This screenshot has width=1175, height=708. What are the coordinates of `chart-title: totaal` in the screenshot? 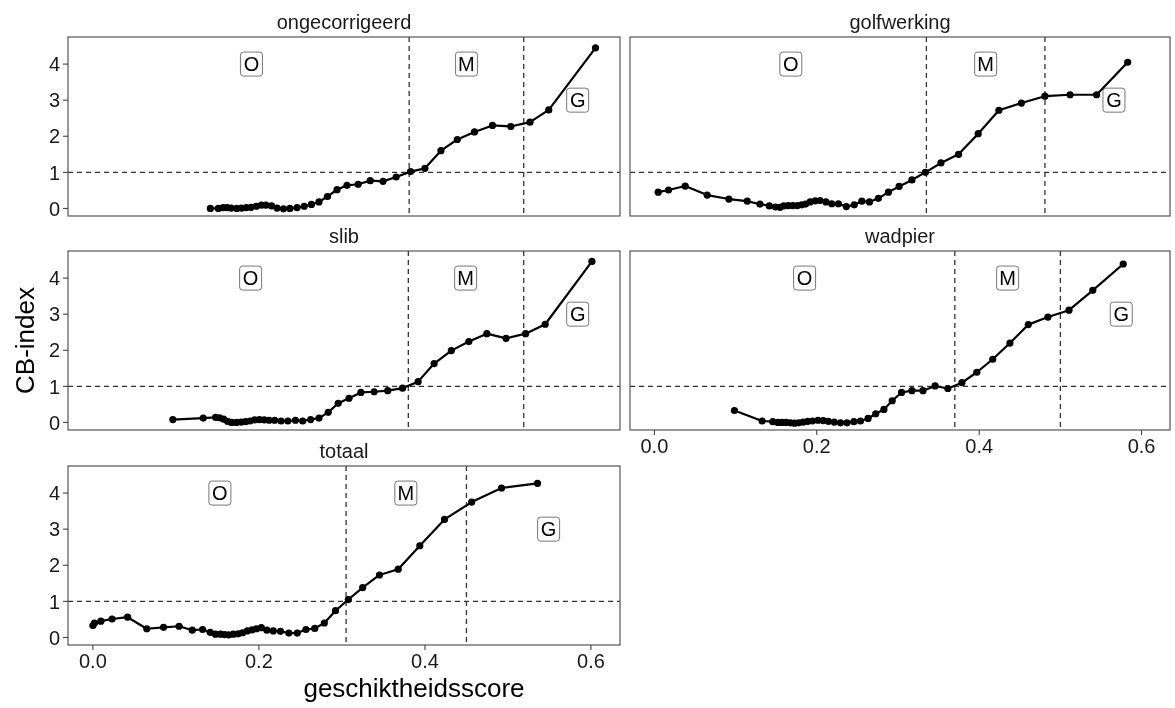 It's located at (344, 451).